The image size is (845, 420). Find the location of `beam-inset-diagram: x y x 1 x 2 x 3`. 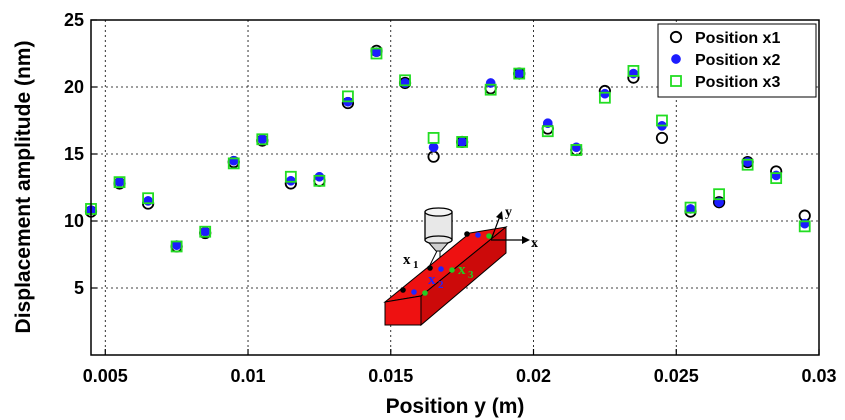

beam-inset-diagram: x y x 1 x 2 x 3 is located at coordinates (460, 266).